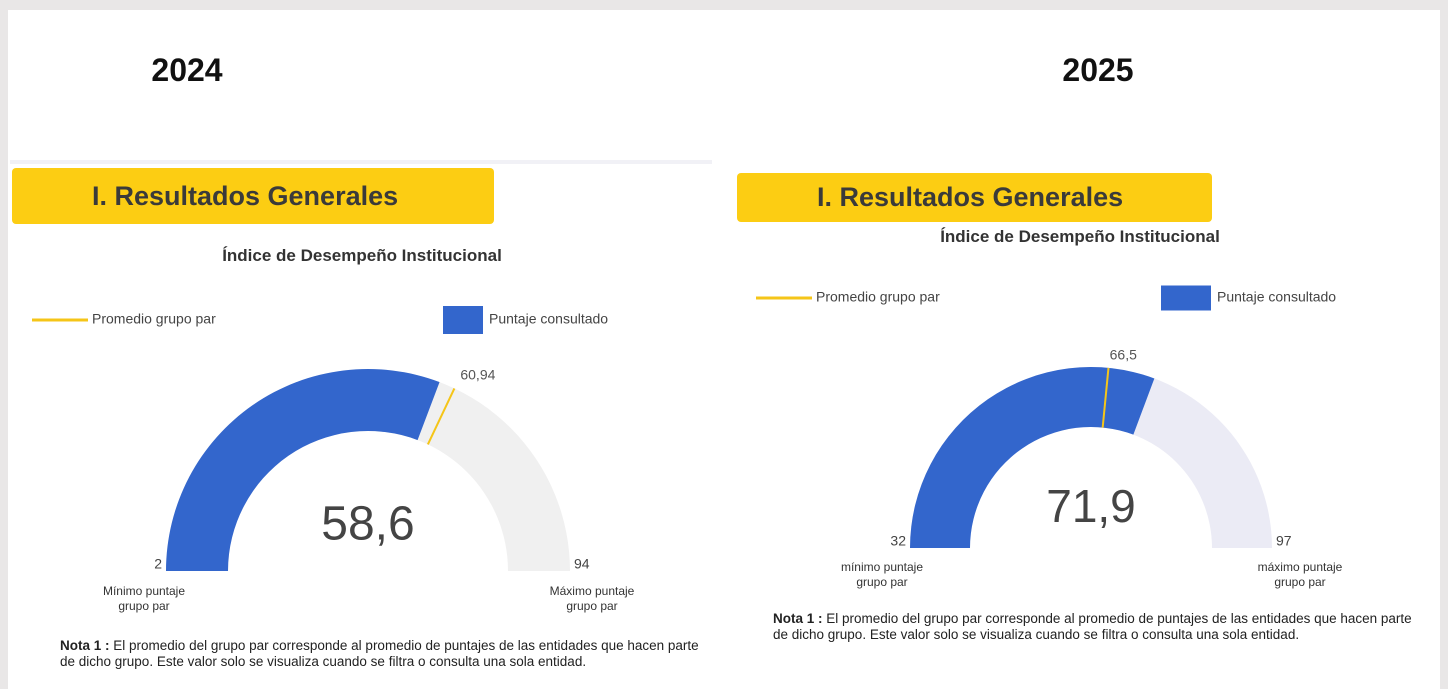 The width and height of the screenshot is (1448, 689). I want to click on tick-label: 2, so click(158, 564).